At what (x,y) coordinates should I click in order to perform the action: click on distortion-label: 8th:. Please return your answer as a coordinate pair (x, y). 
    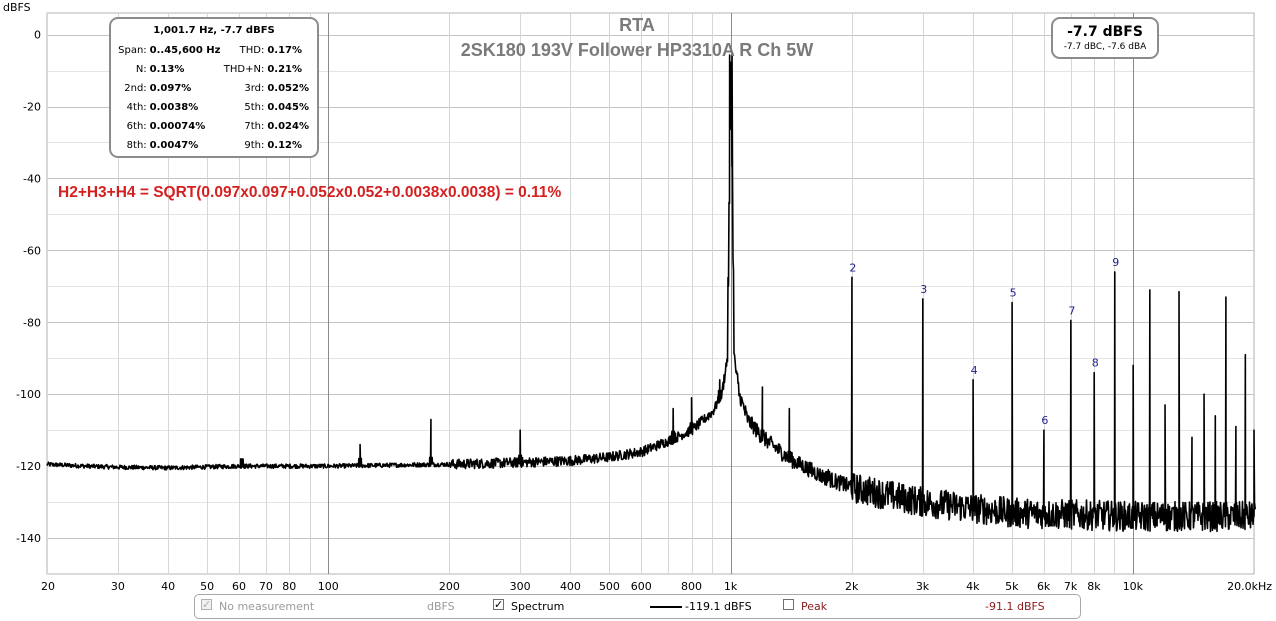
    Looking at the image, I should click on (136, 145).